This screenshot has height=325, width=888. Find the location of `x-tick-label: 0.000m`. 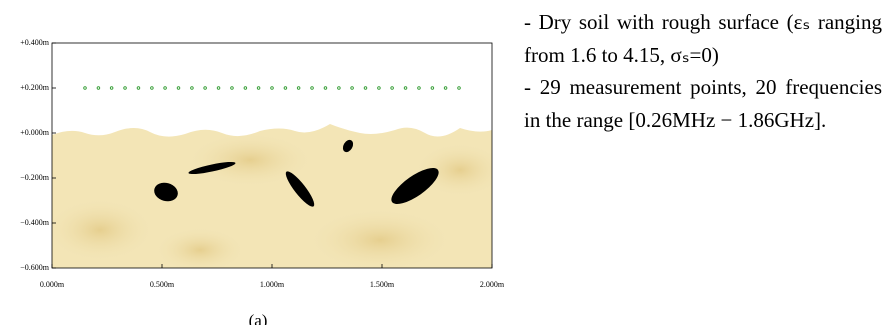

x-tick-label: 0.000m is located at coordinates (52, 284).